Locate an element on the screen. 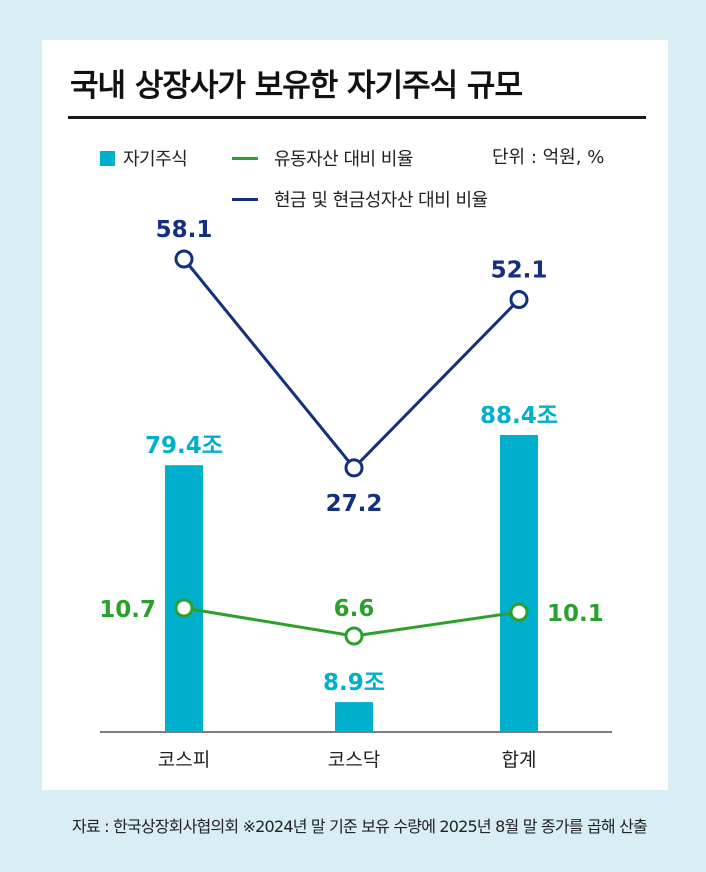 The width and height of the screenshot is (706, 872). data-label: 6.6 is located at coordinates (354, 609).